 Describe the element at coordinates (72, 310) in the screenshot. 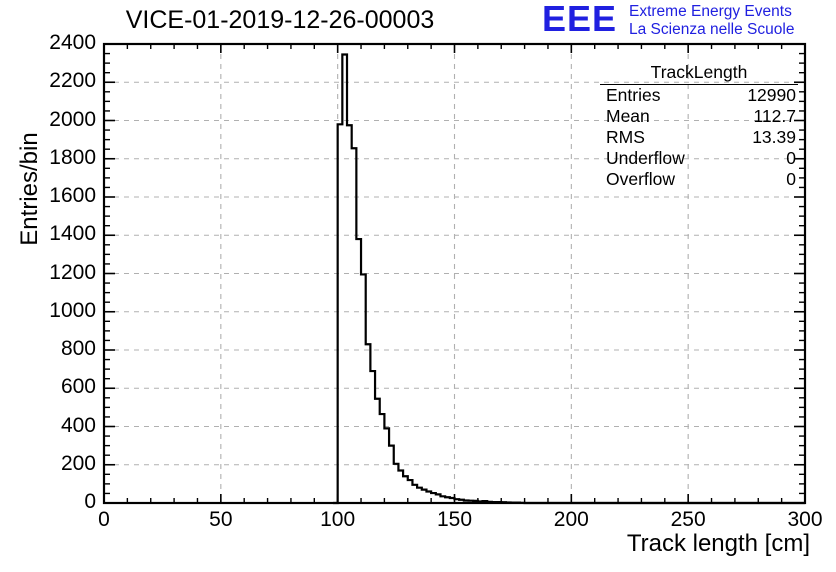

I see `y-tick-label: 1000` at that location.